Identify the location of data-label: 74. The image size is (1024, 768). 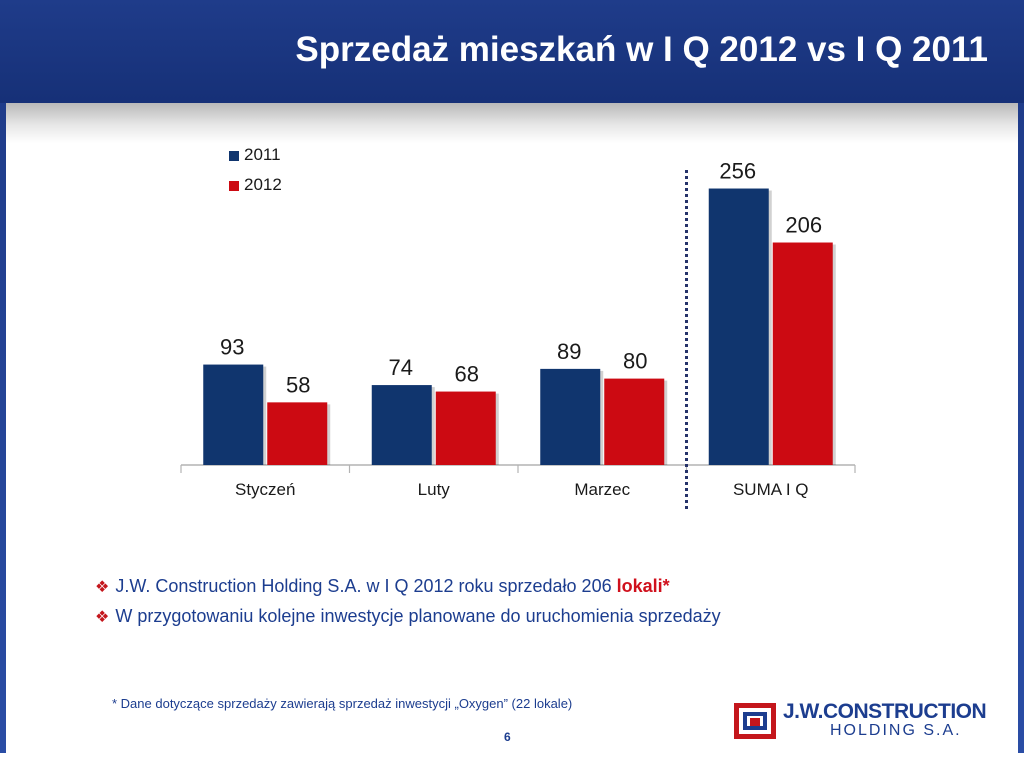
(401, 367).